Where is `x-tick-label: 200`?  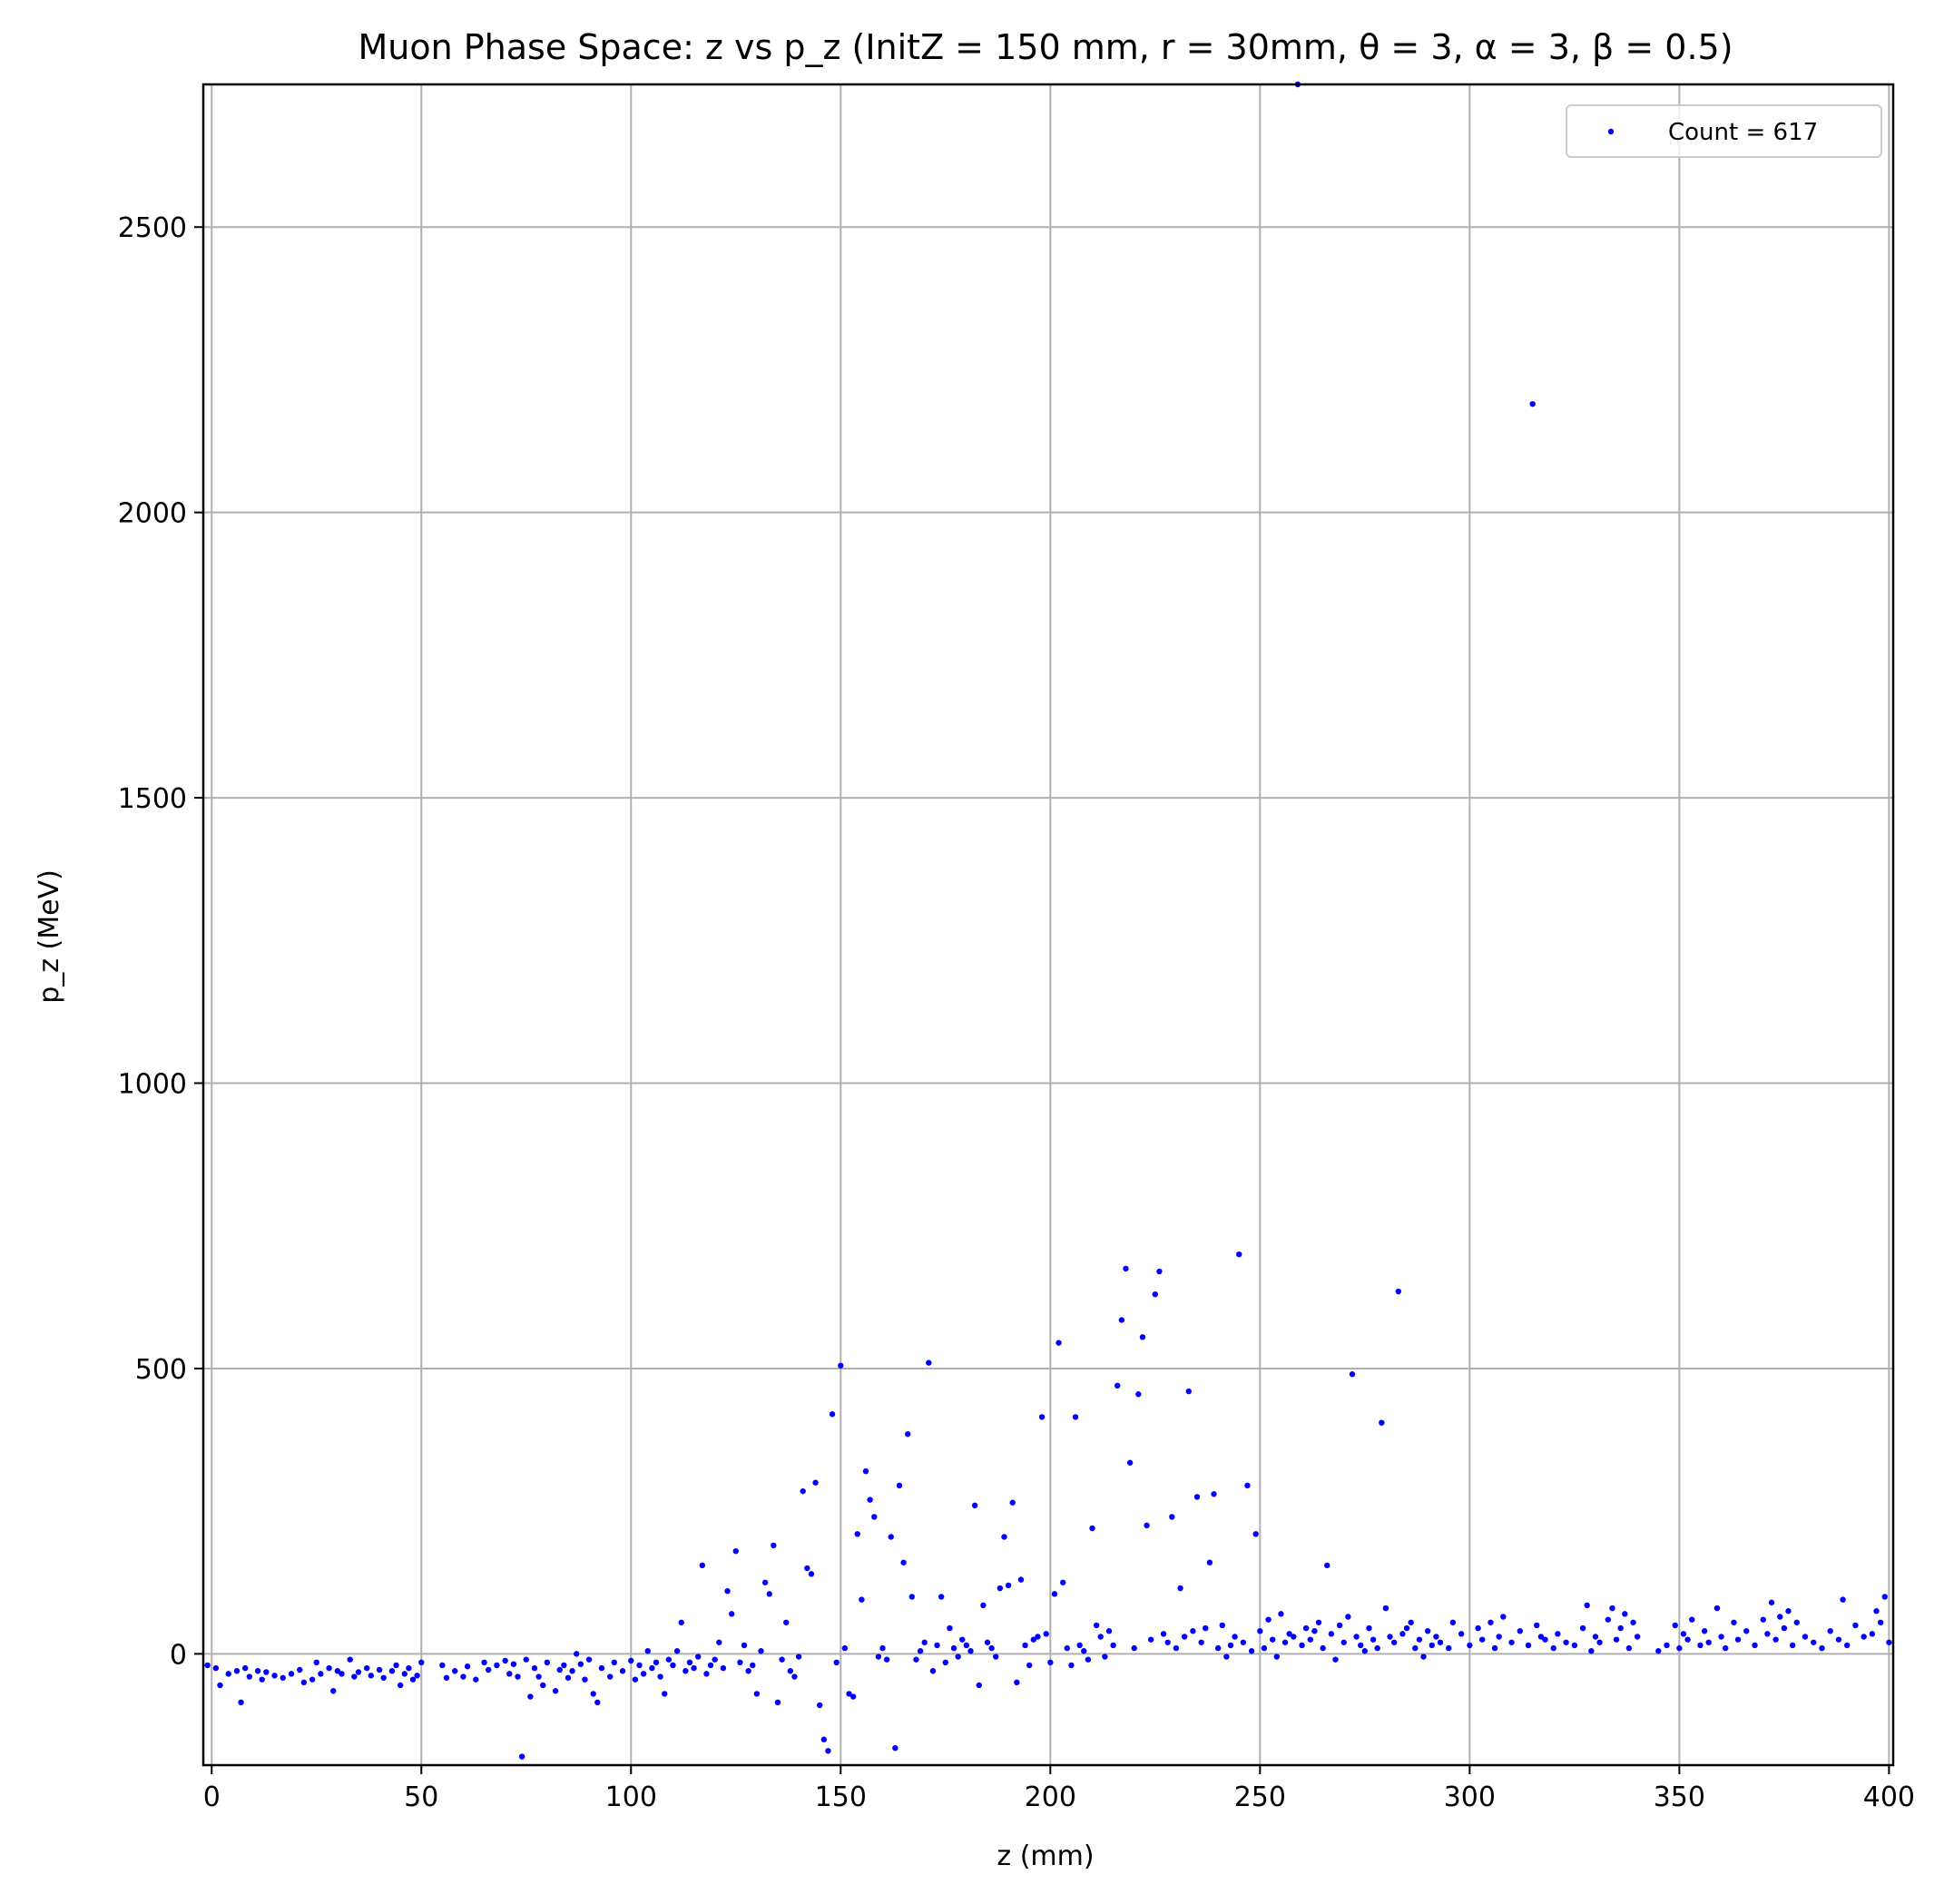 x-tick-label: 200 is located at coordinates (1050, 1797).